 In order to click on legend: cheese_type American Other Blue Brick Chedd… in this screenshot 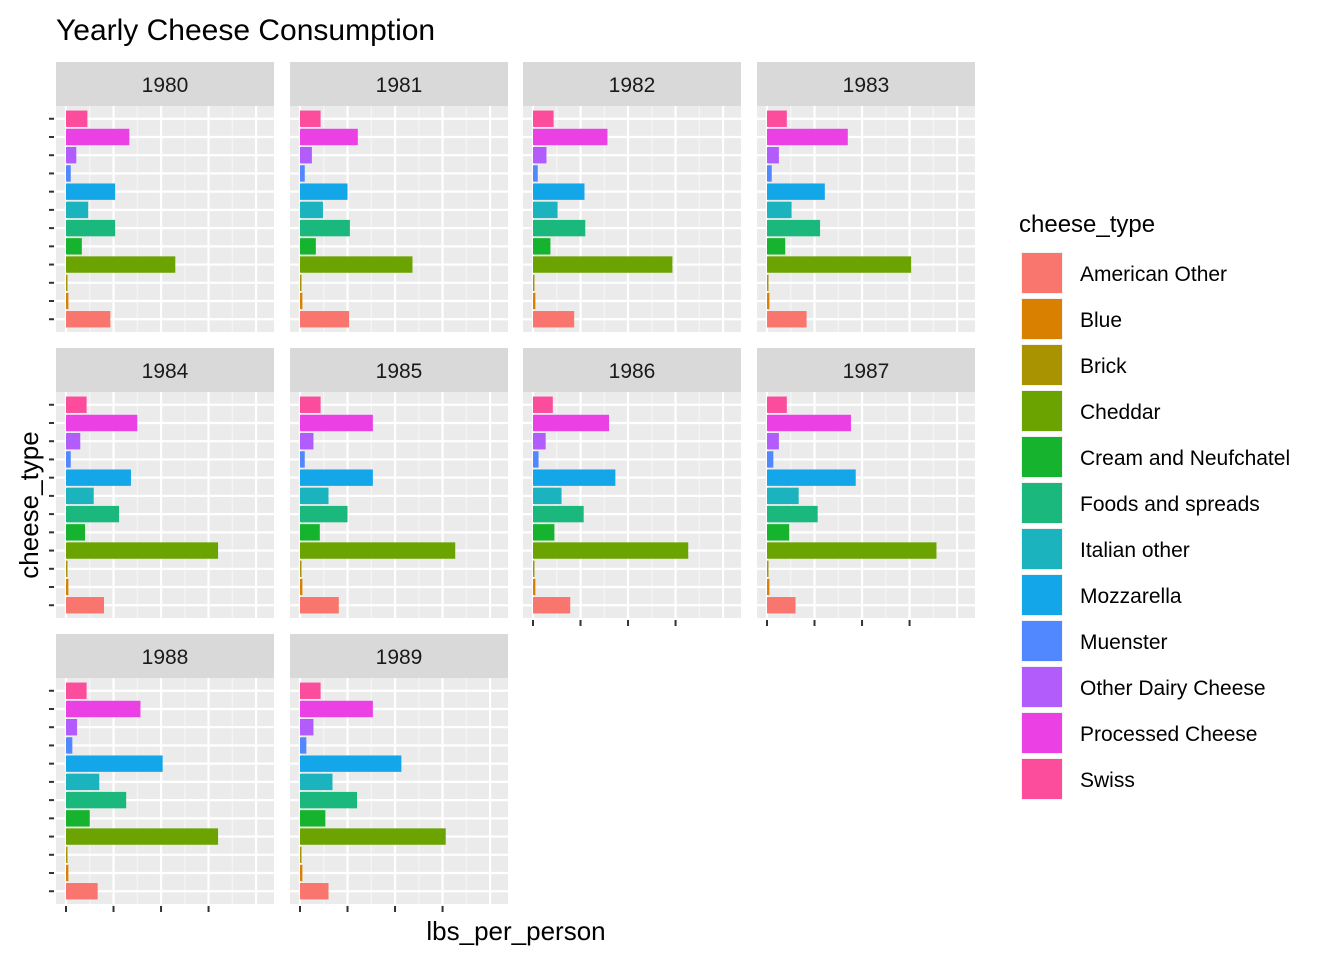, I will do `click(1154, 505)`.